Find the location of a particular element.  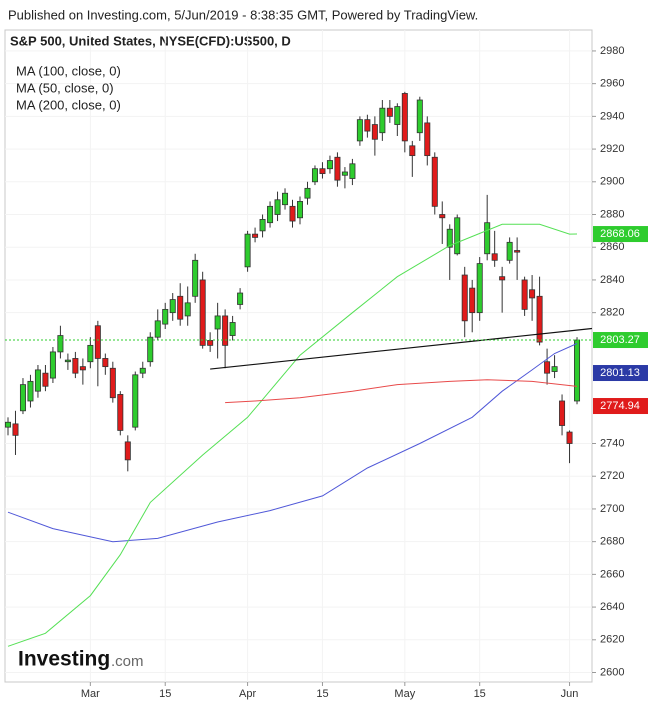

legend-entry: MA (200, close, 0) is located at coordinates (68, 104).